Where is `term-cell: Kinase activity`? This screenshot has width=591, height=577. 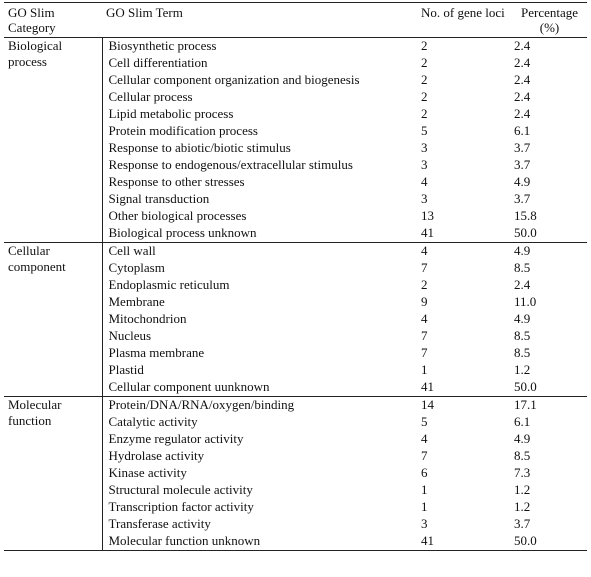
term-cell: Kinase activity is located at coordinates (147, 472).